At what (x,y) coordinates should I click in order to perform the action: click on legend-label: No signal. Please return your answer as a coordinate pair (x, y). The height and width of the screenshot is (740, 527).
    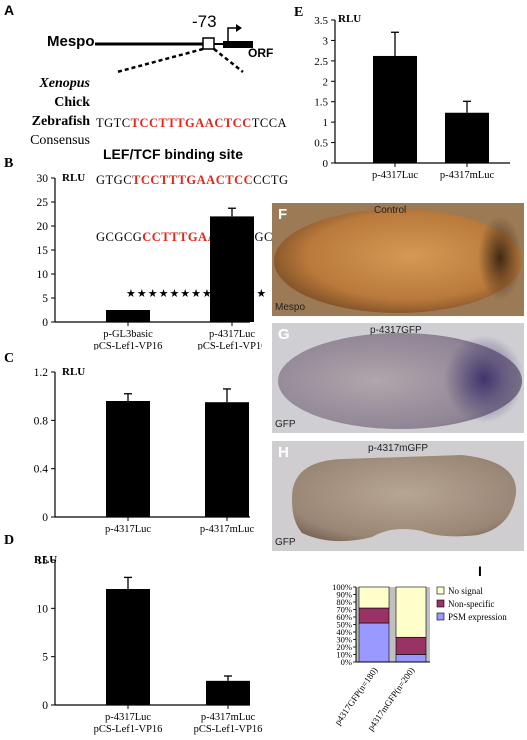
    Looking at the image, I should click on (465, 591).